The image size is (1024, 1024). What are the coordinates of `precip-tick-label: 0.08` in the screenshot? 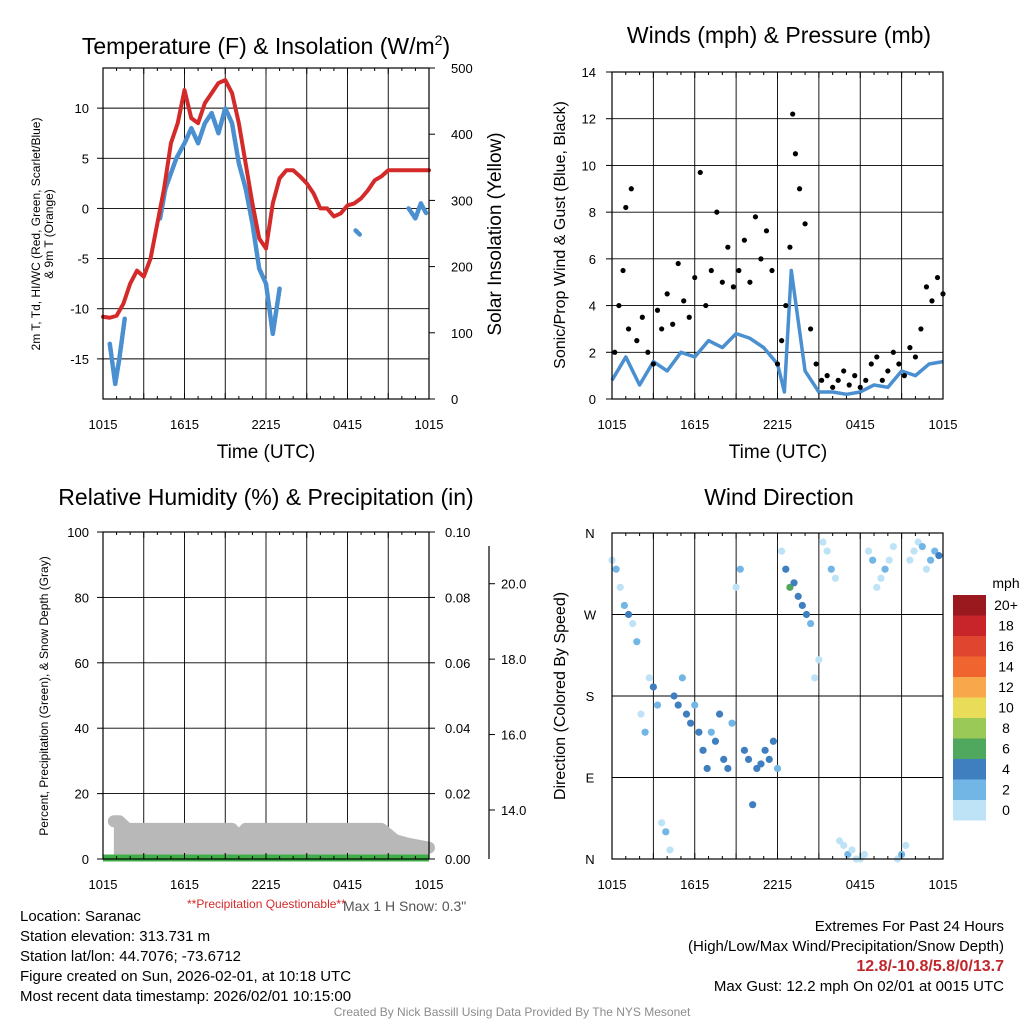 It's located at (457, 597).